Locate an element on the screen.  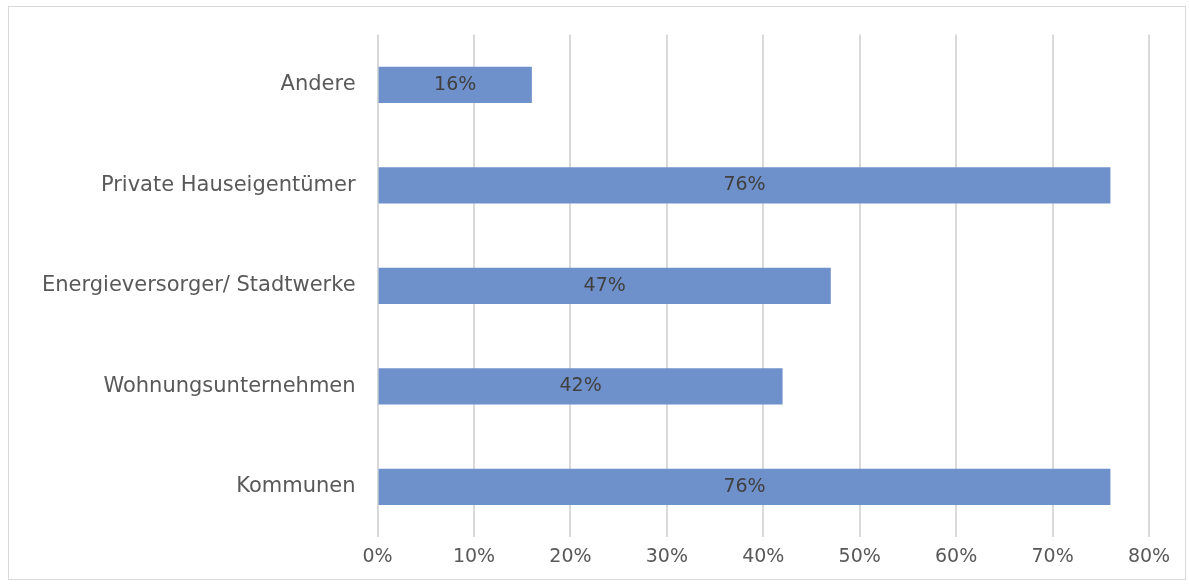
data-label: 47% is located at coordinates (604, 283).